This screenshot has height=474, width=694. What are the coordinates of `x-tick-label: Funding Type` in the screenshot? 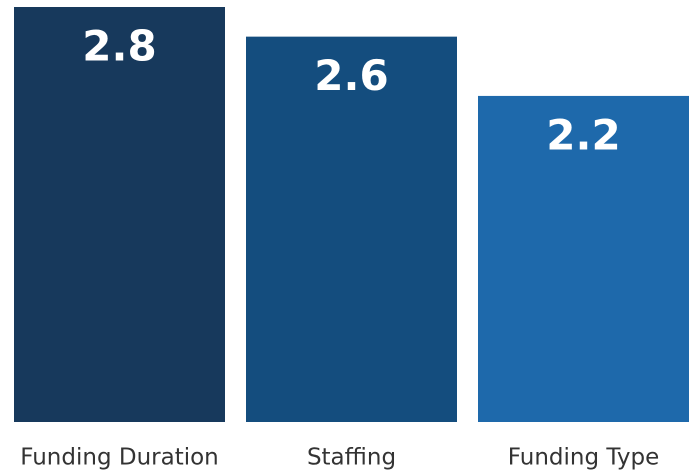 It's located at (583, 458).